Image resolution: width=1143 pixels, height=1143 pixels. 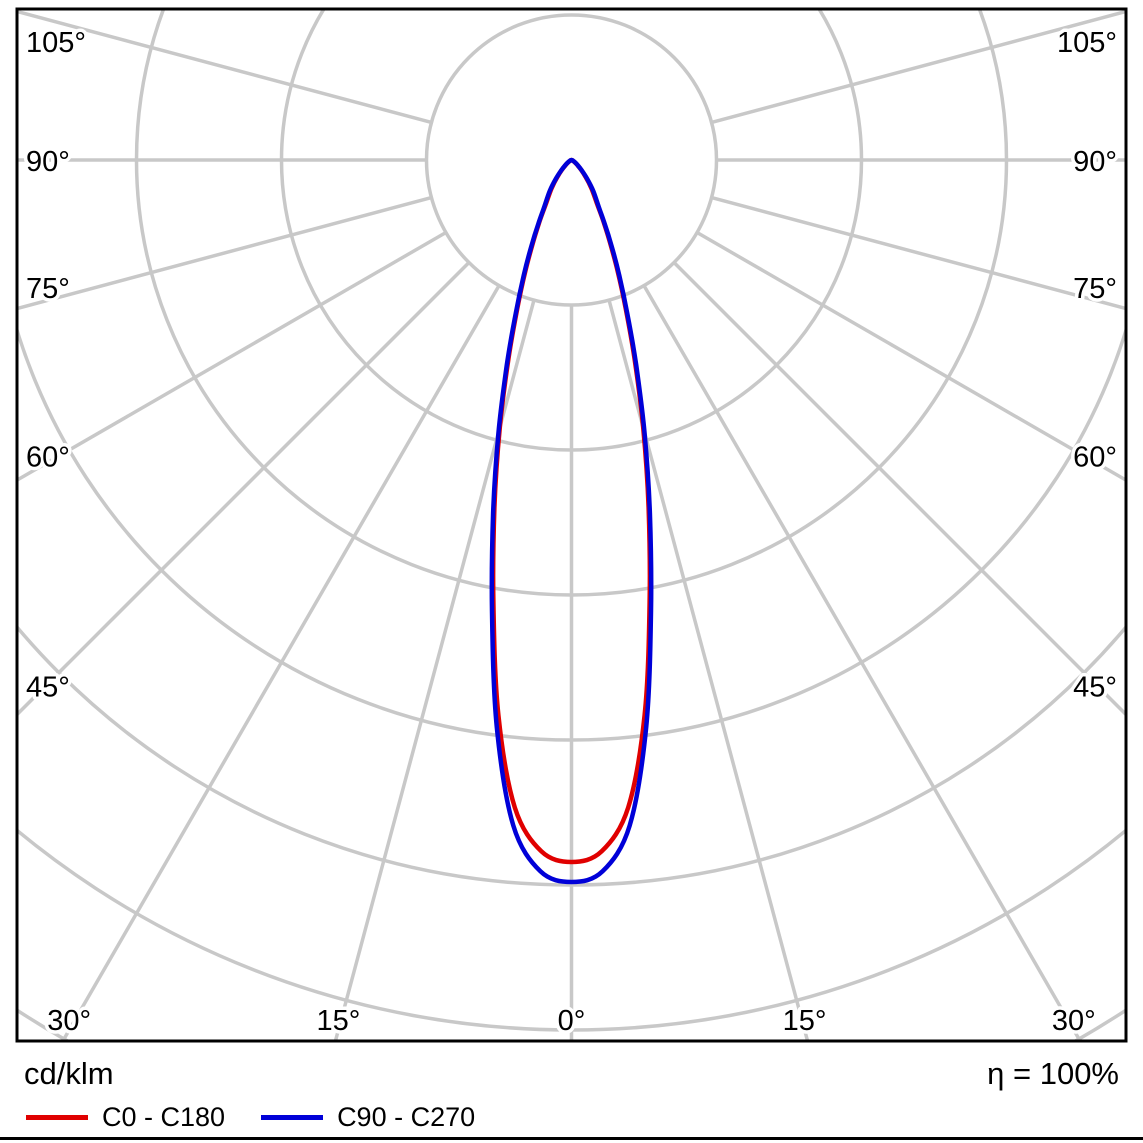 What do you see at coordinates (1095, 457) in the screenshot?
I see `angle-label-right-60: 60°` at bounding box center [1095, 457].